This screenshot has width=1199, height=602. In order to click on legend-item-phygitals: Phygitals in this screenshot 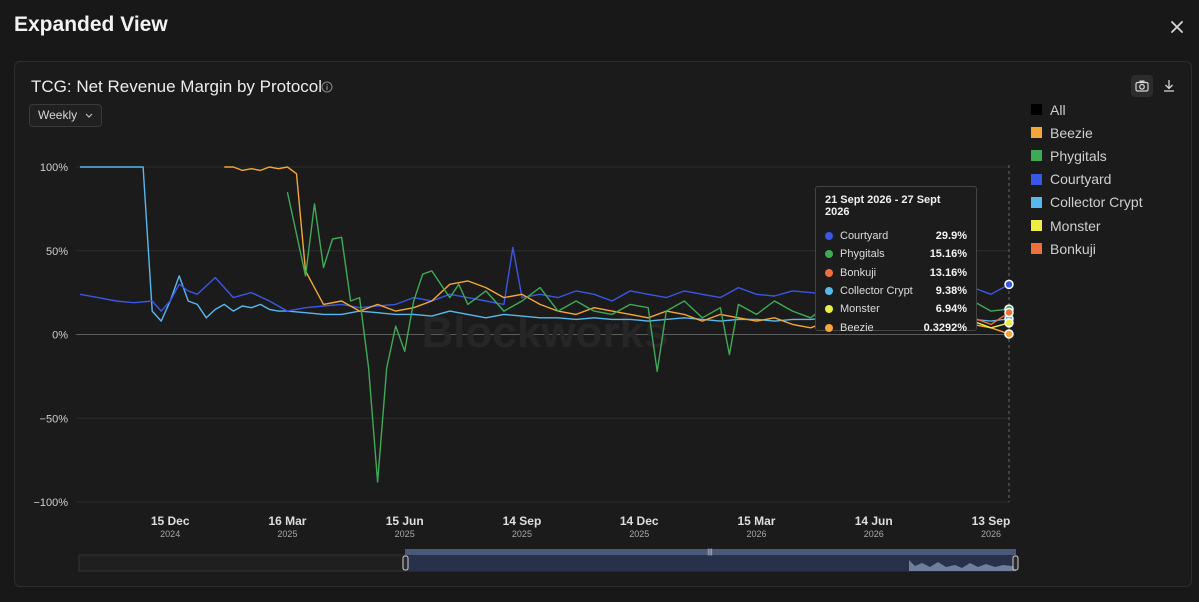, I will do `click(1087, 155)`.